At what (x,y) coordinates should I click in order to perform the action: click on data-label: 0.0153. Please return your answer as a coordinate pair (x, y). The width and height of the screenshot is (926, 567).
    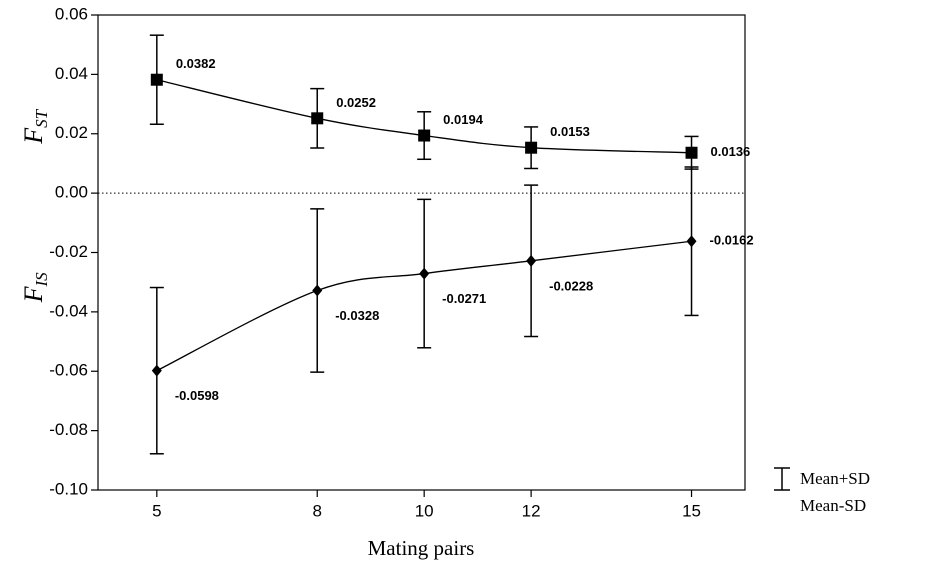
    Looking at the image, I should click on (570, 131).